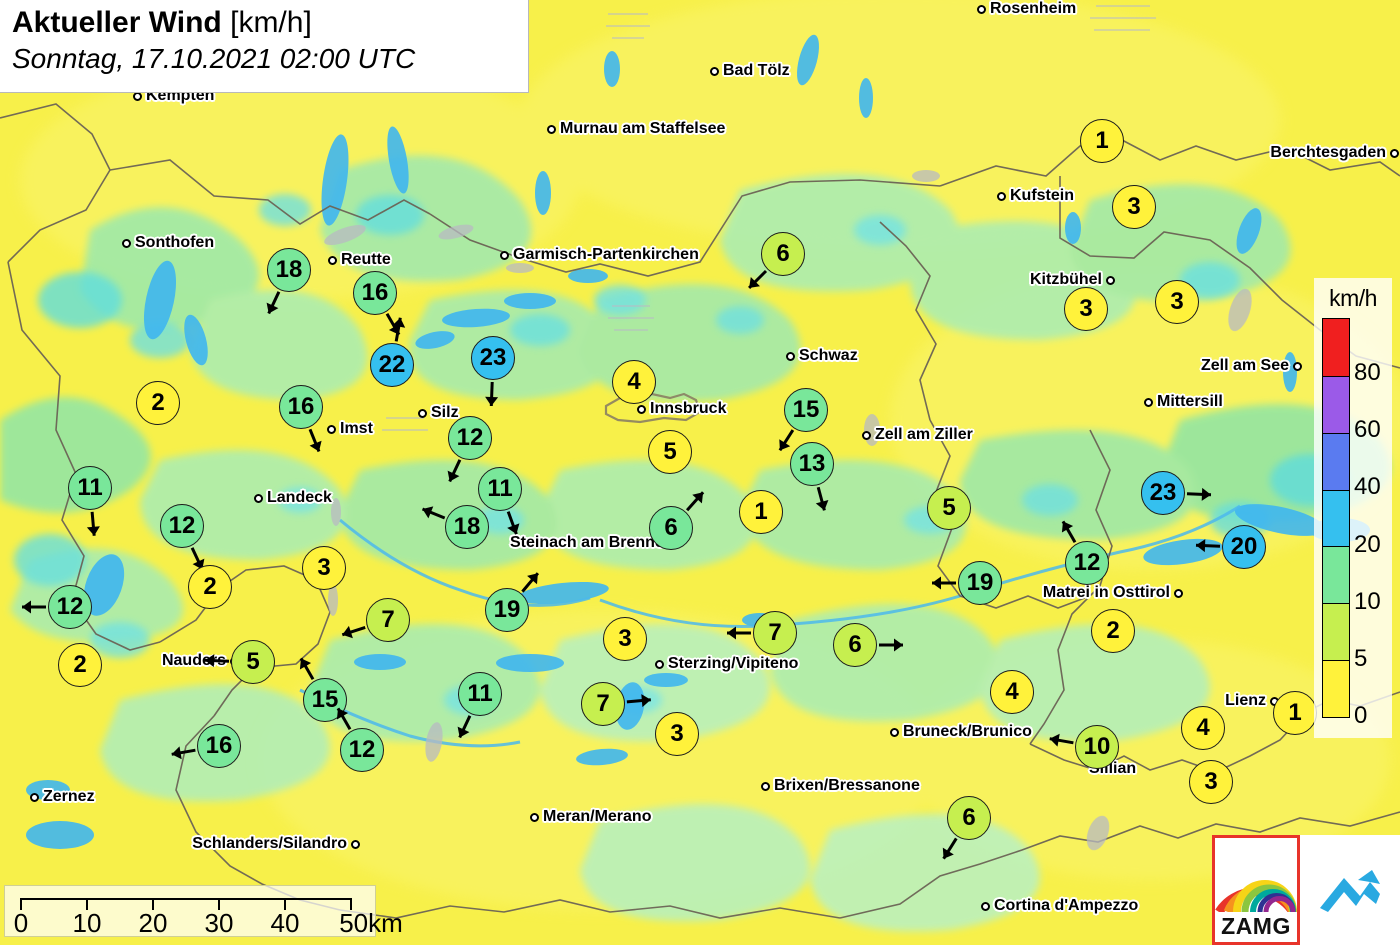 Image resolution: width=1400 pixels, height=945 pixels. I want to click on city-label: Lienz, so click(1245, 700).